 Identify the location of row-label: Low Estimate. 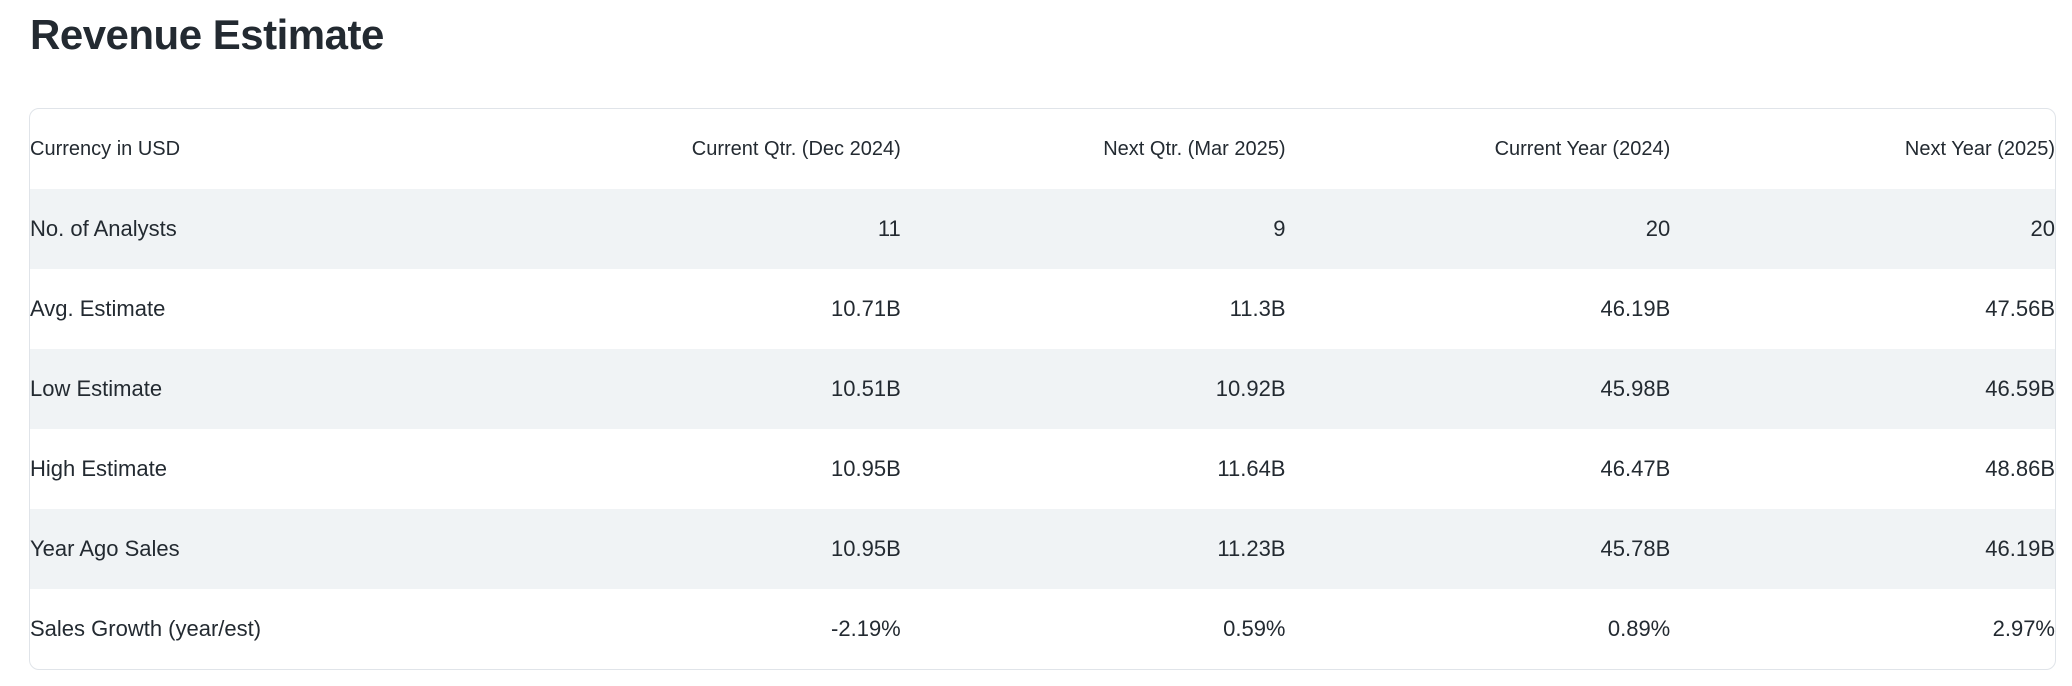
(96, 388).